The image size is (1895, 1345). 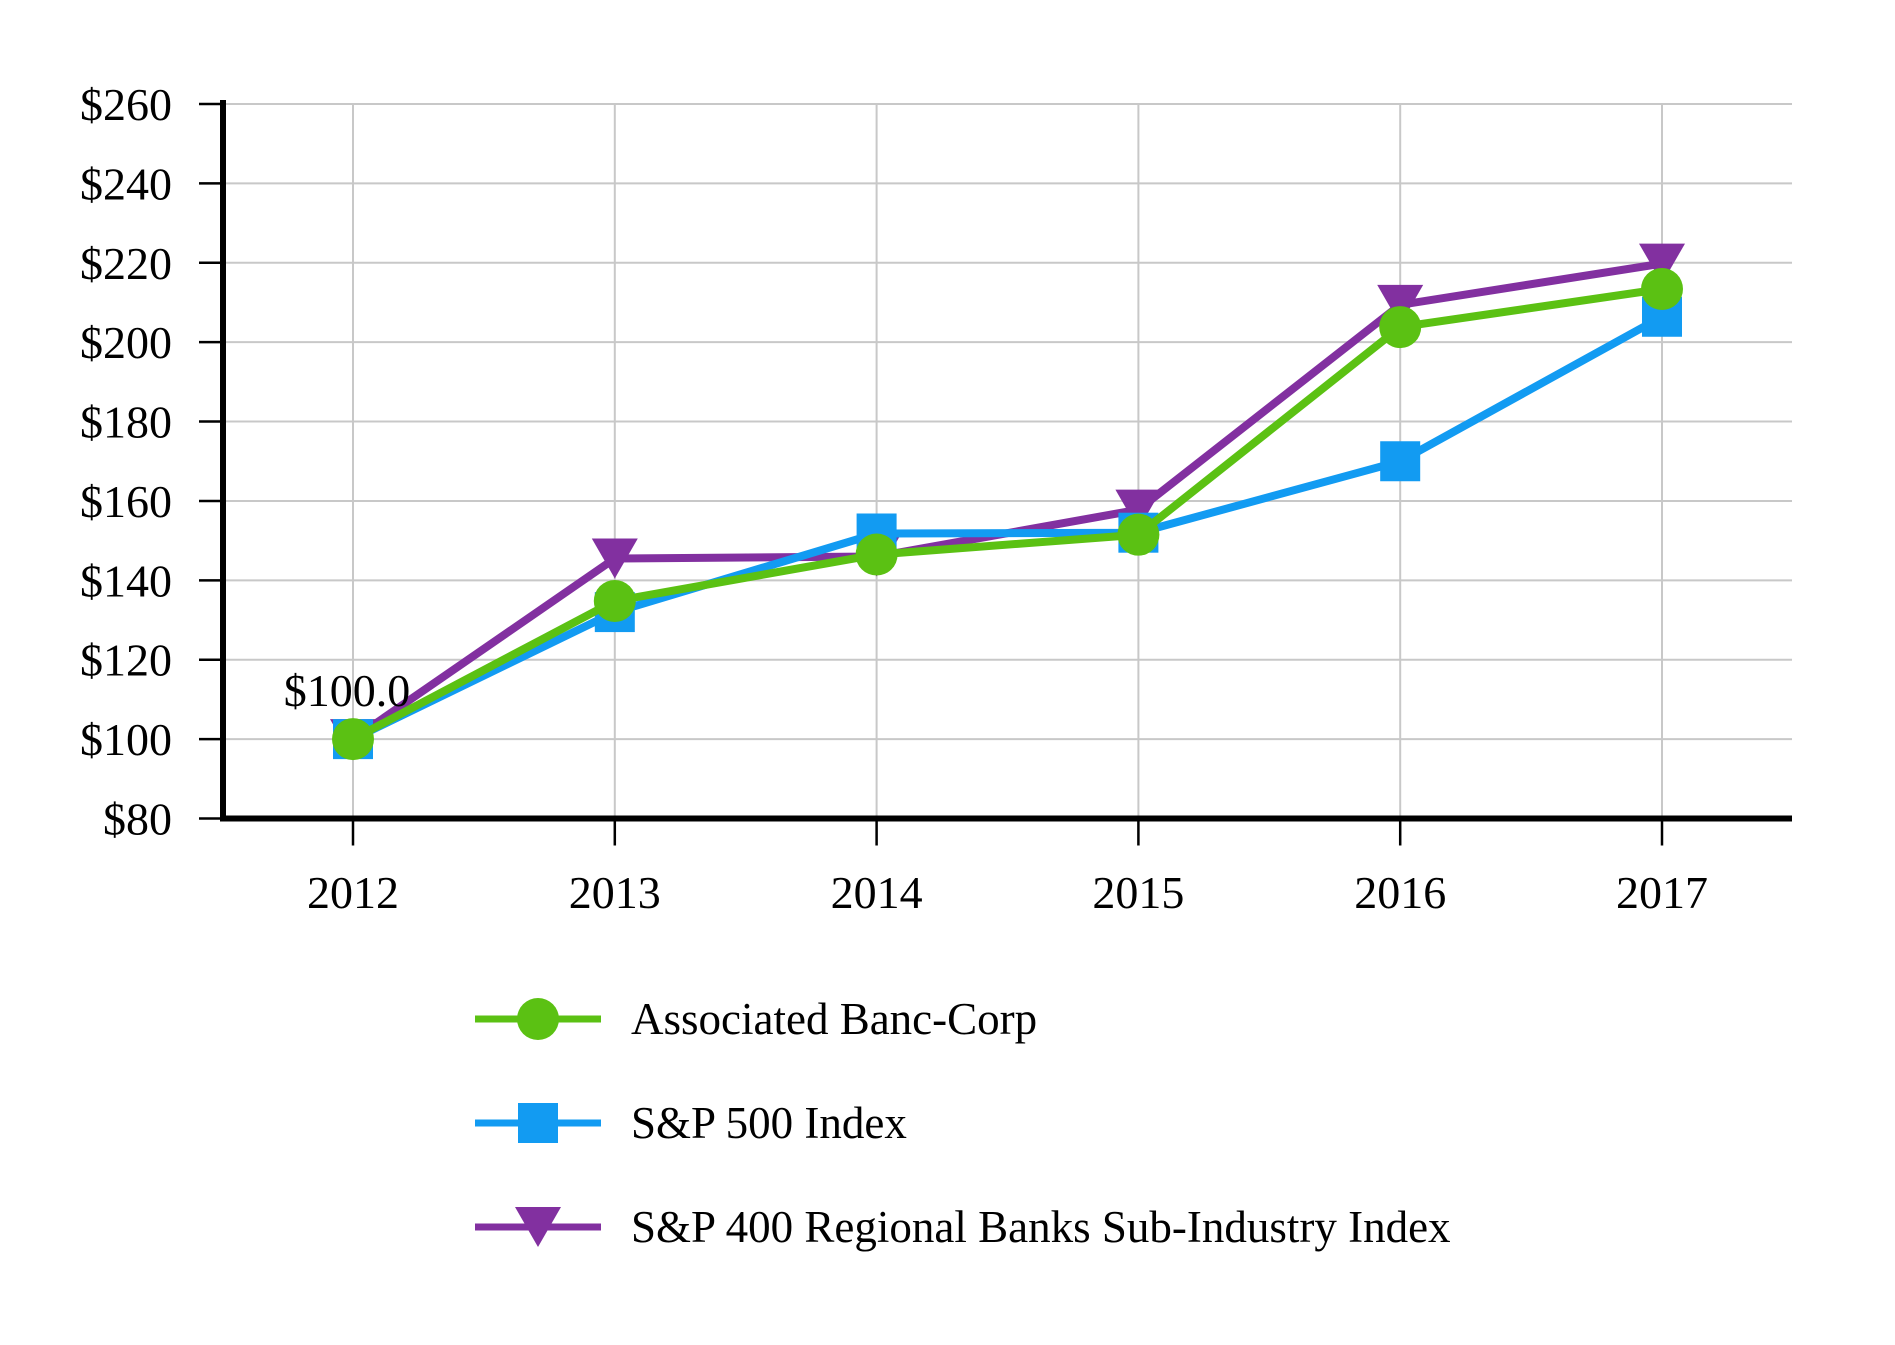 I want to click on y-axis-tick-label: $100, so click(x=126, y=739).